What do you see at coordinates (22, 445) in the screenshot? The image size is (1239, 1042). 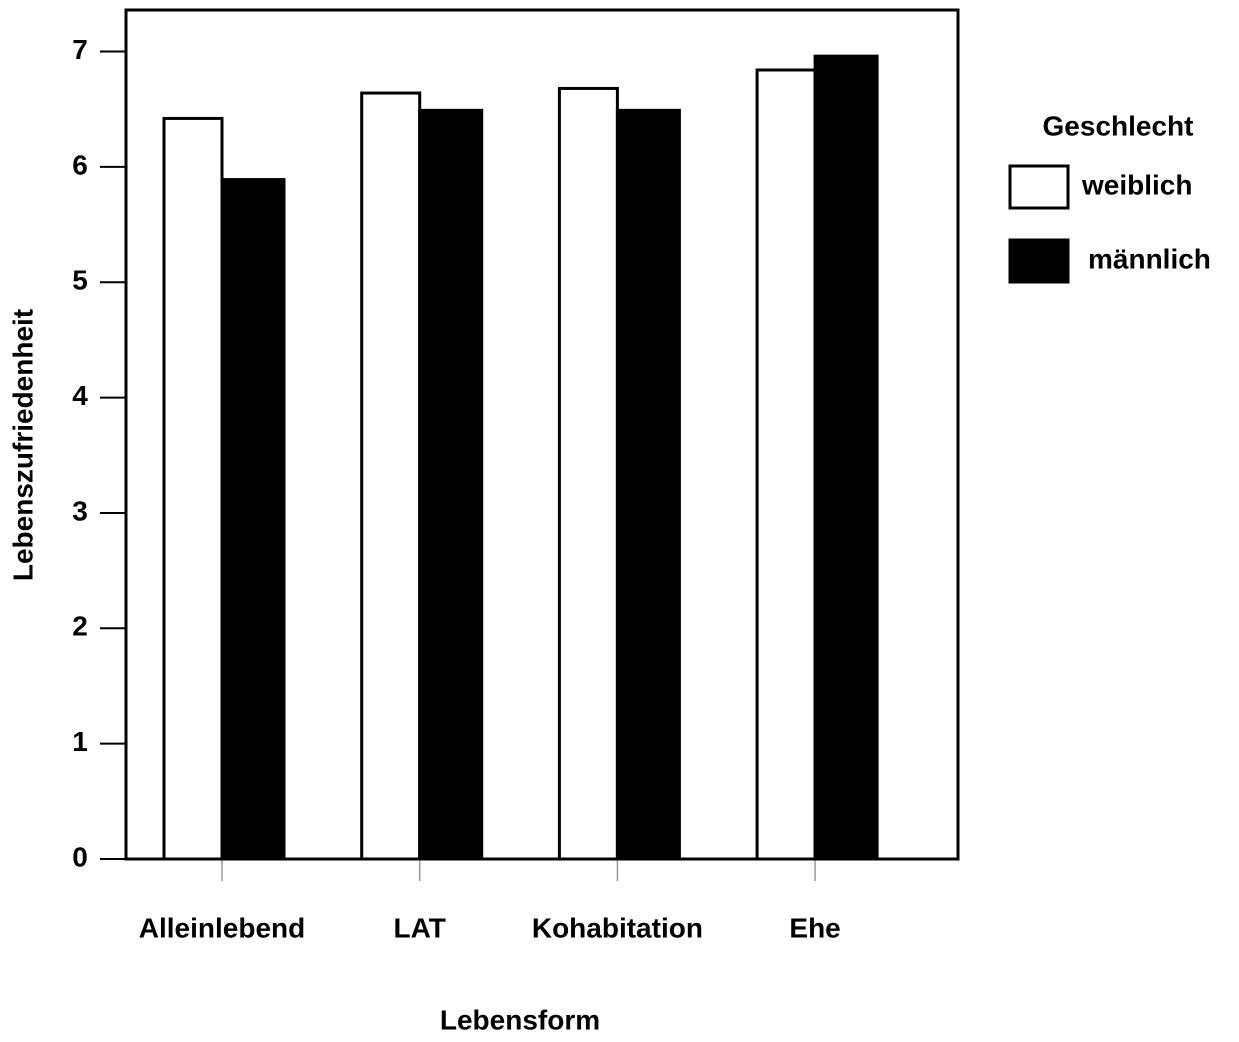 I see `y-axis-label: Lebenszufriedenheit` at bounding box center [22, 445].